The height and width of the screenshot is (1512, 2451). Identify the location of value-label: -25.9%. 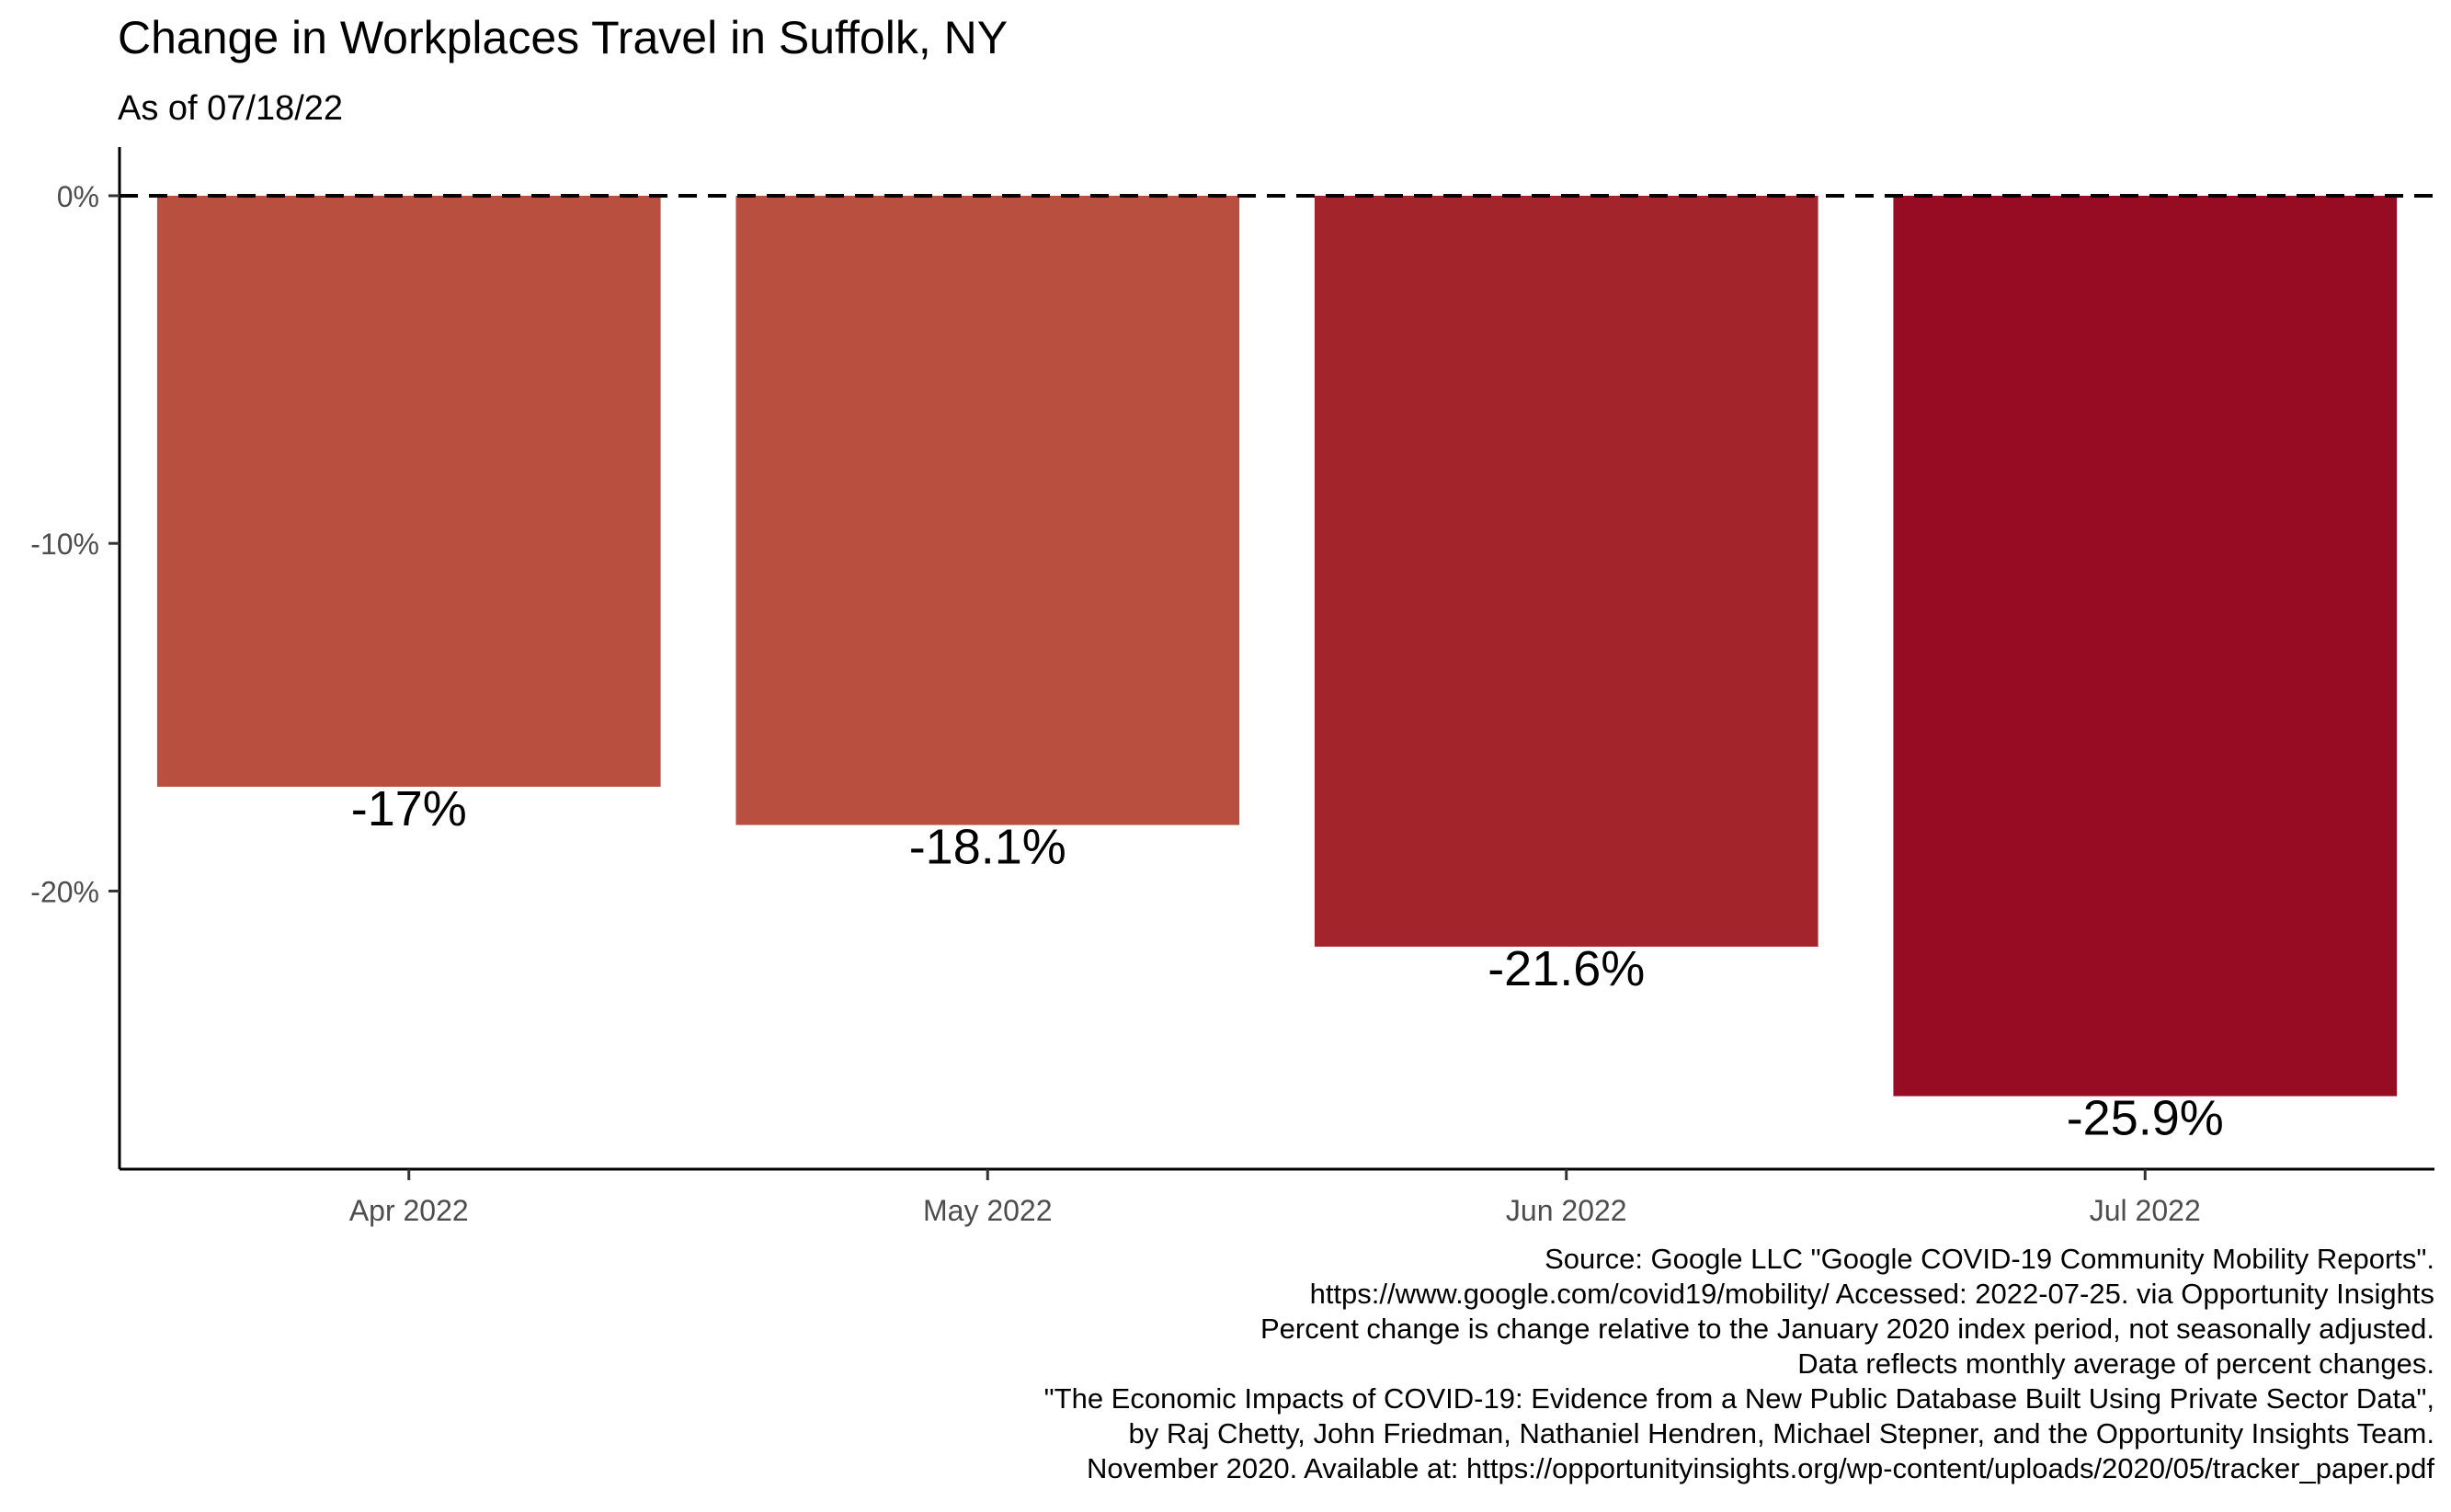
(2145, 1118).